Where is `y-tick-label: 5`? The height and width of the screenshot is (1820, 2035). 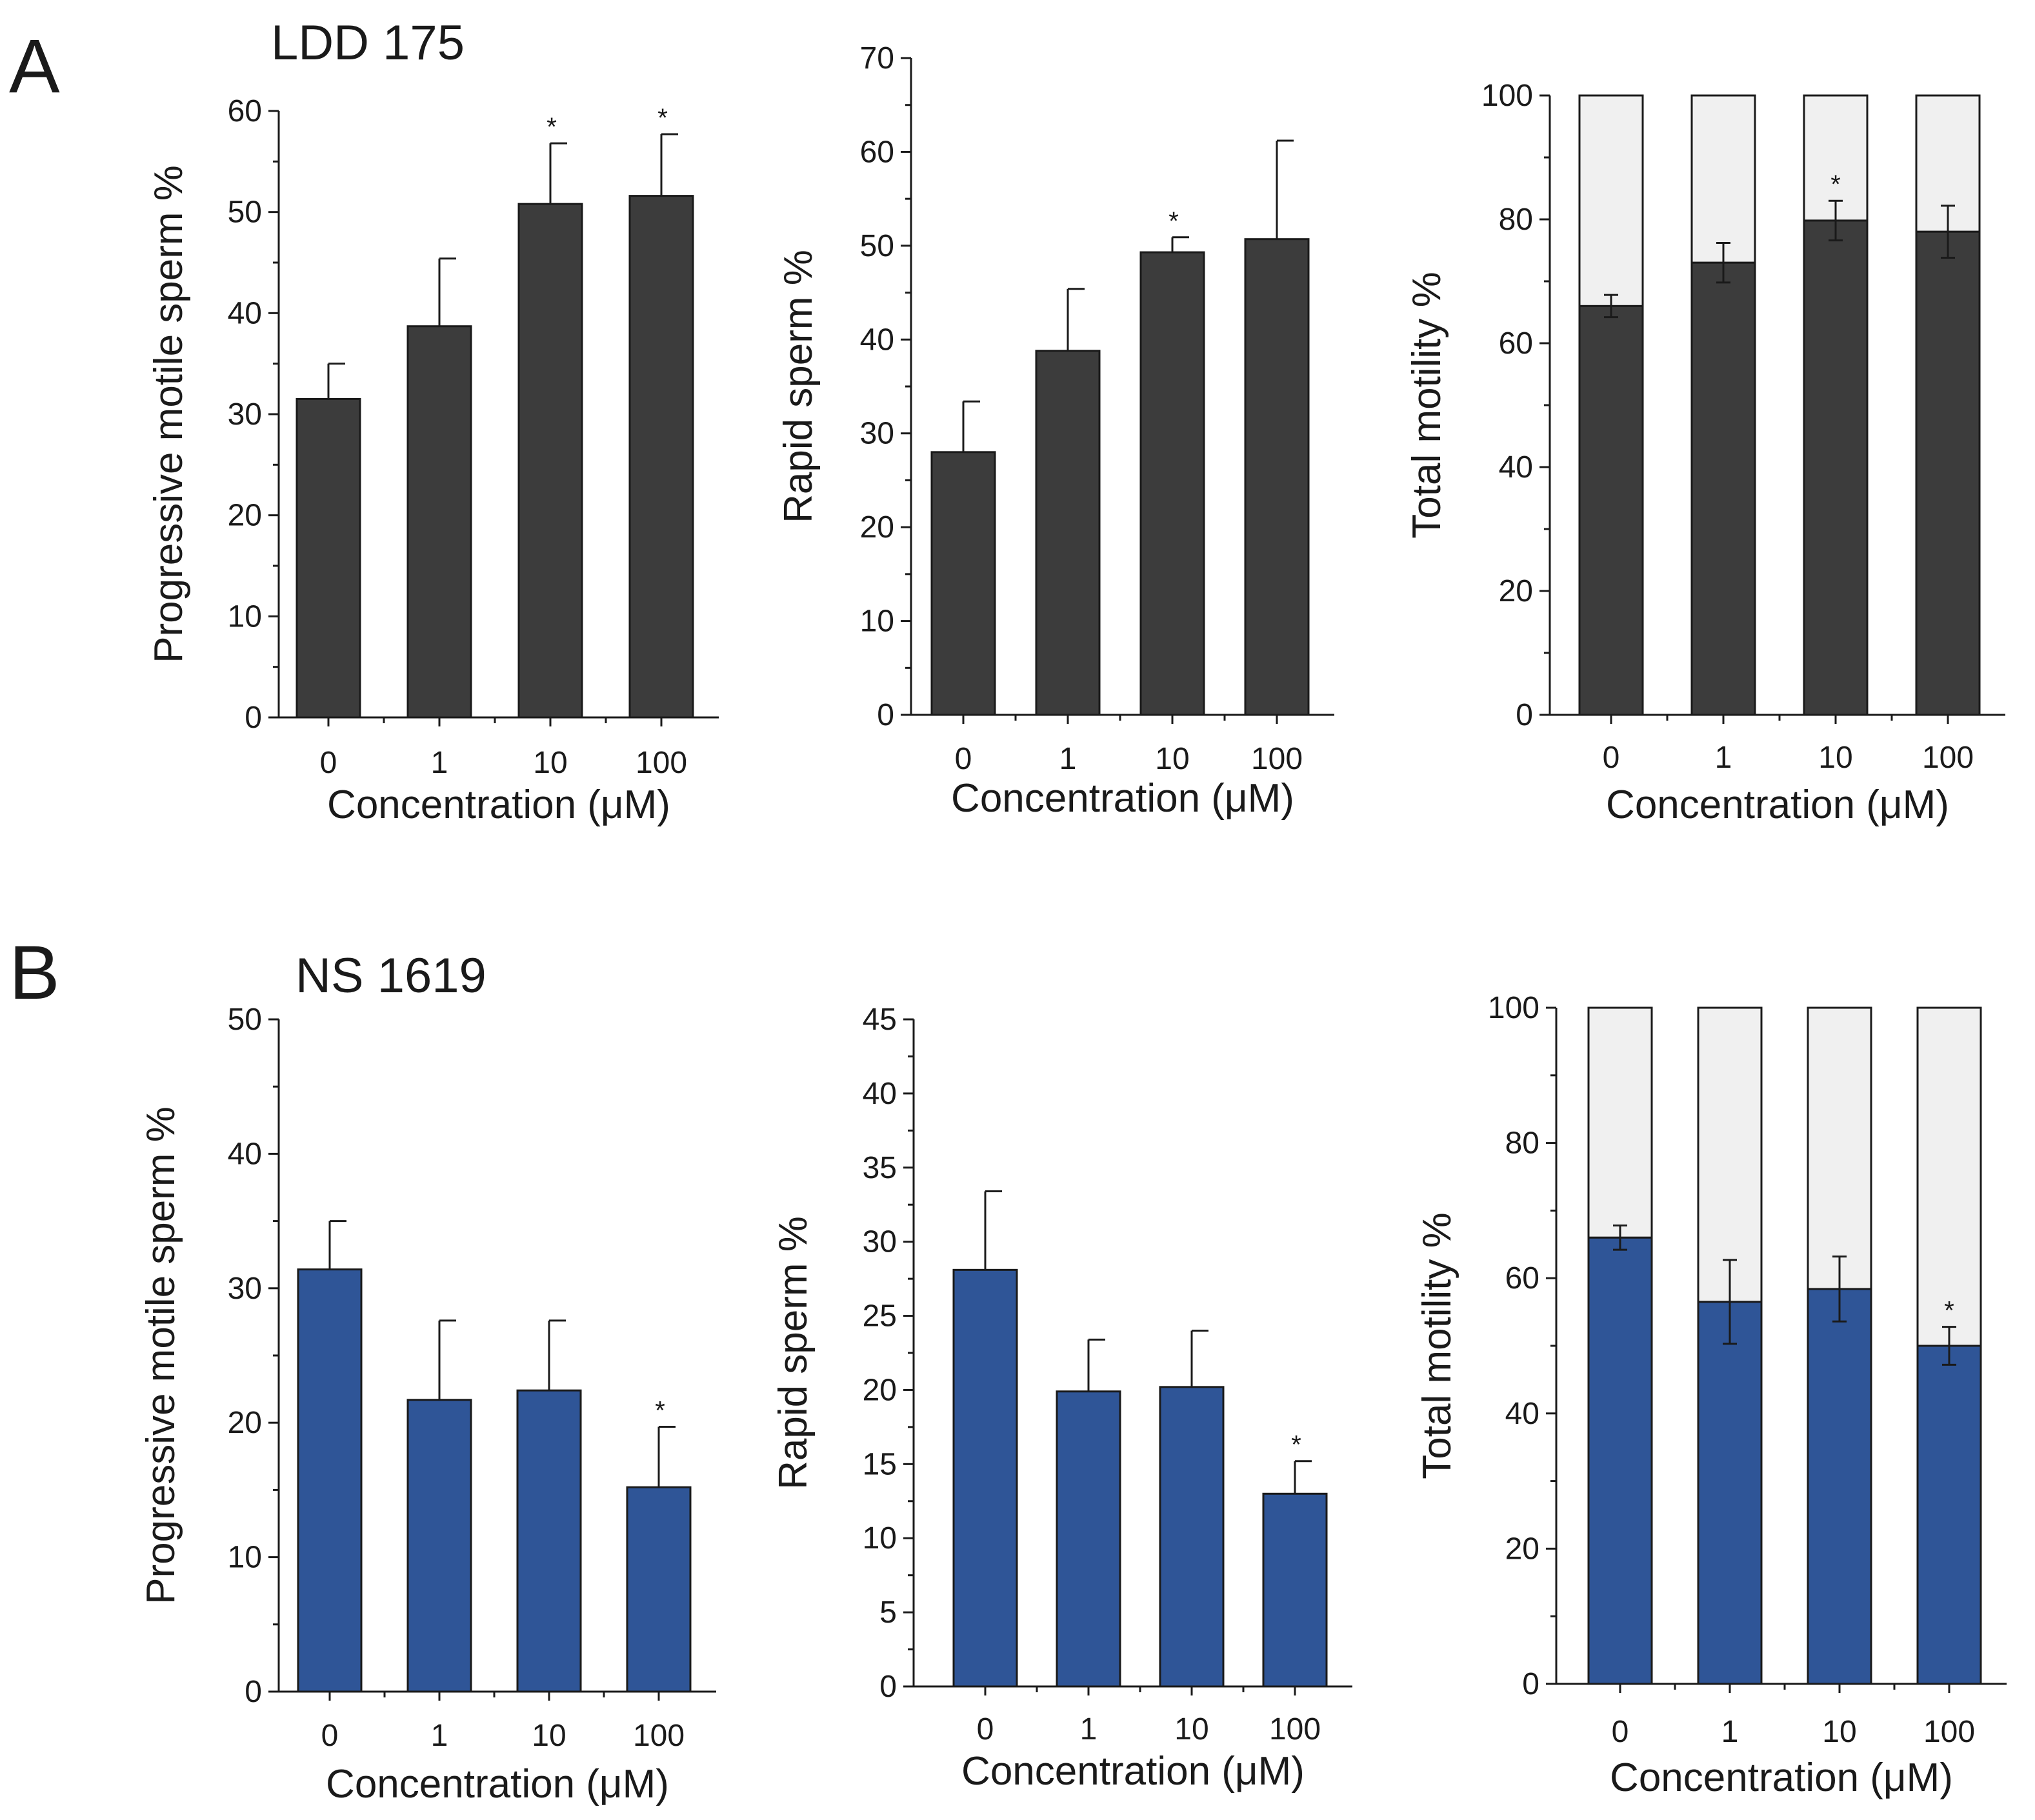 y-tick-label: 5 is located at coordinates (888, 1612).